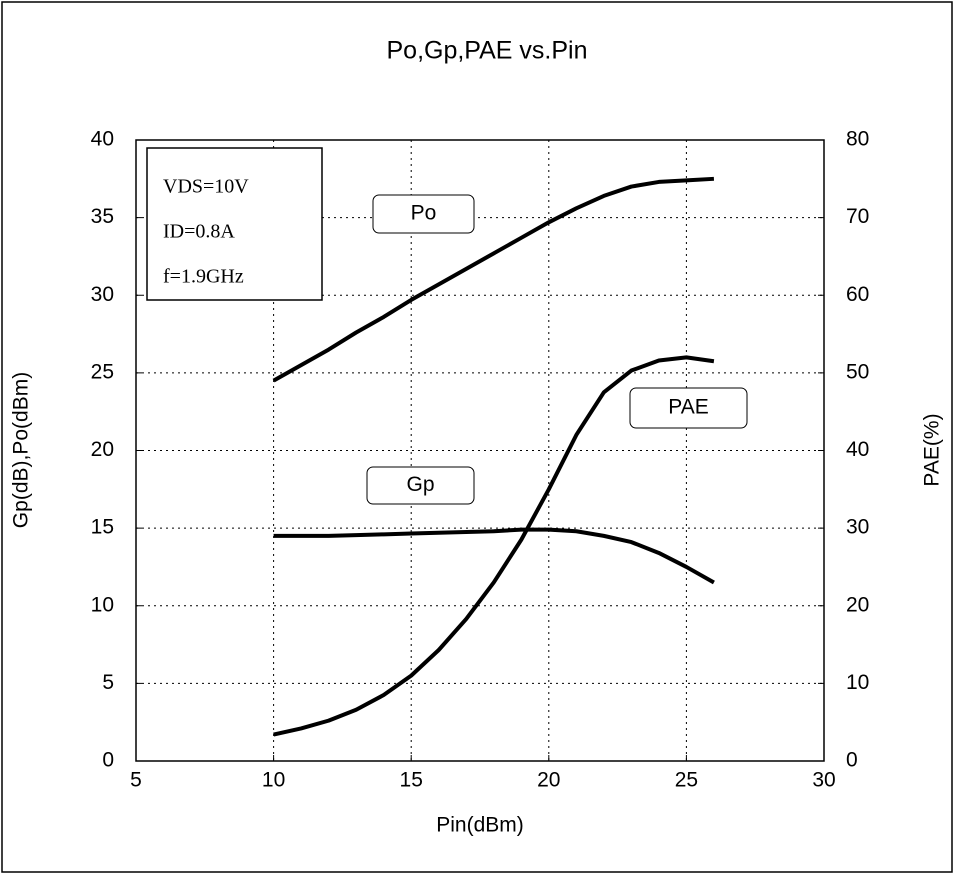  I want to click on x-tick-label: 10, so click(273, 780).